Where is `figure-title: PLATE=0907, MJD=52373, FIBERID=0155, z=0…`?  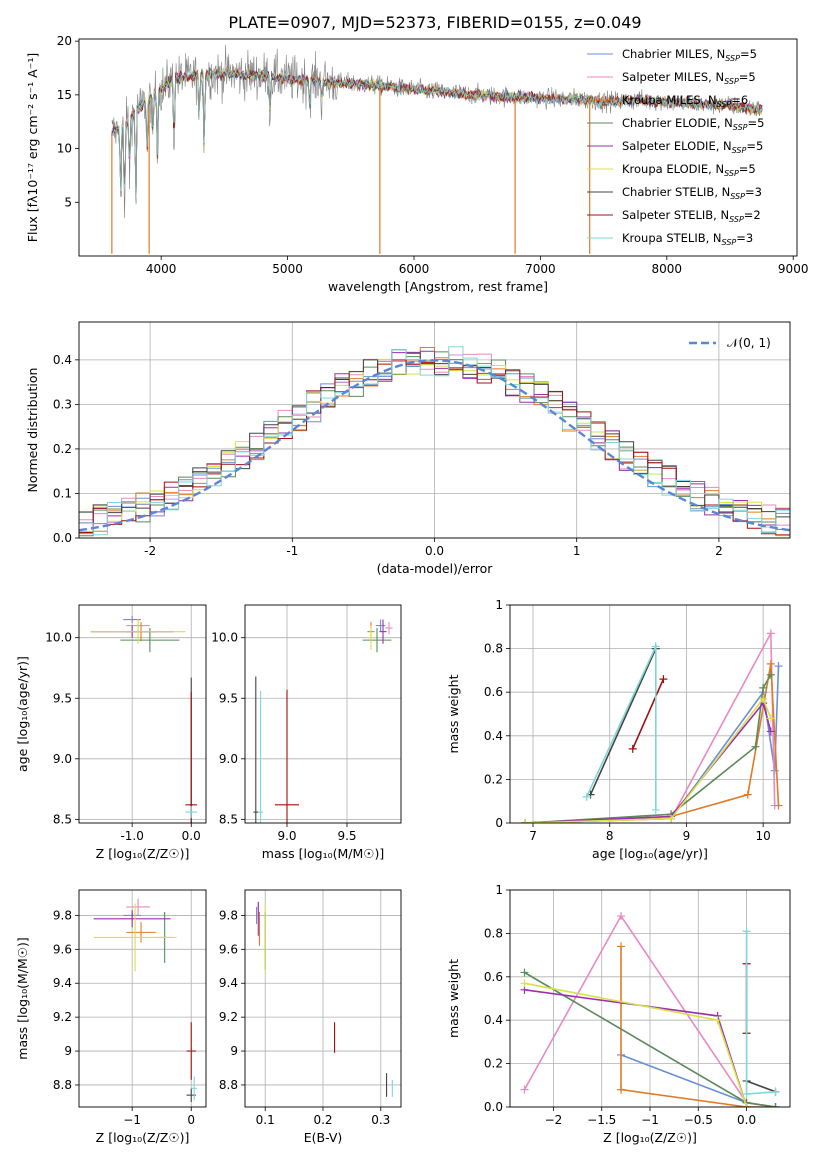 figure-title: PLATE=0907, MJD=52373, FIBERID=0155, z=0… is located at coordinates (434, 22).